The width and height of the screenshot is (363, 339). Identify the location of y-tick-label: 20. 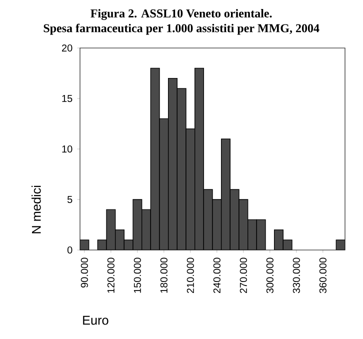
(67, 48).